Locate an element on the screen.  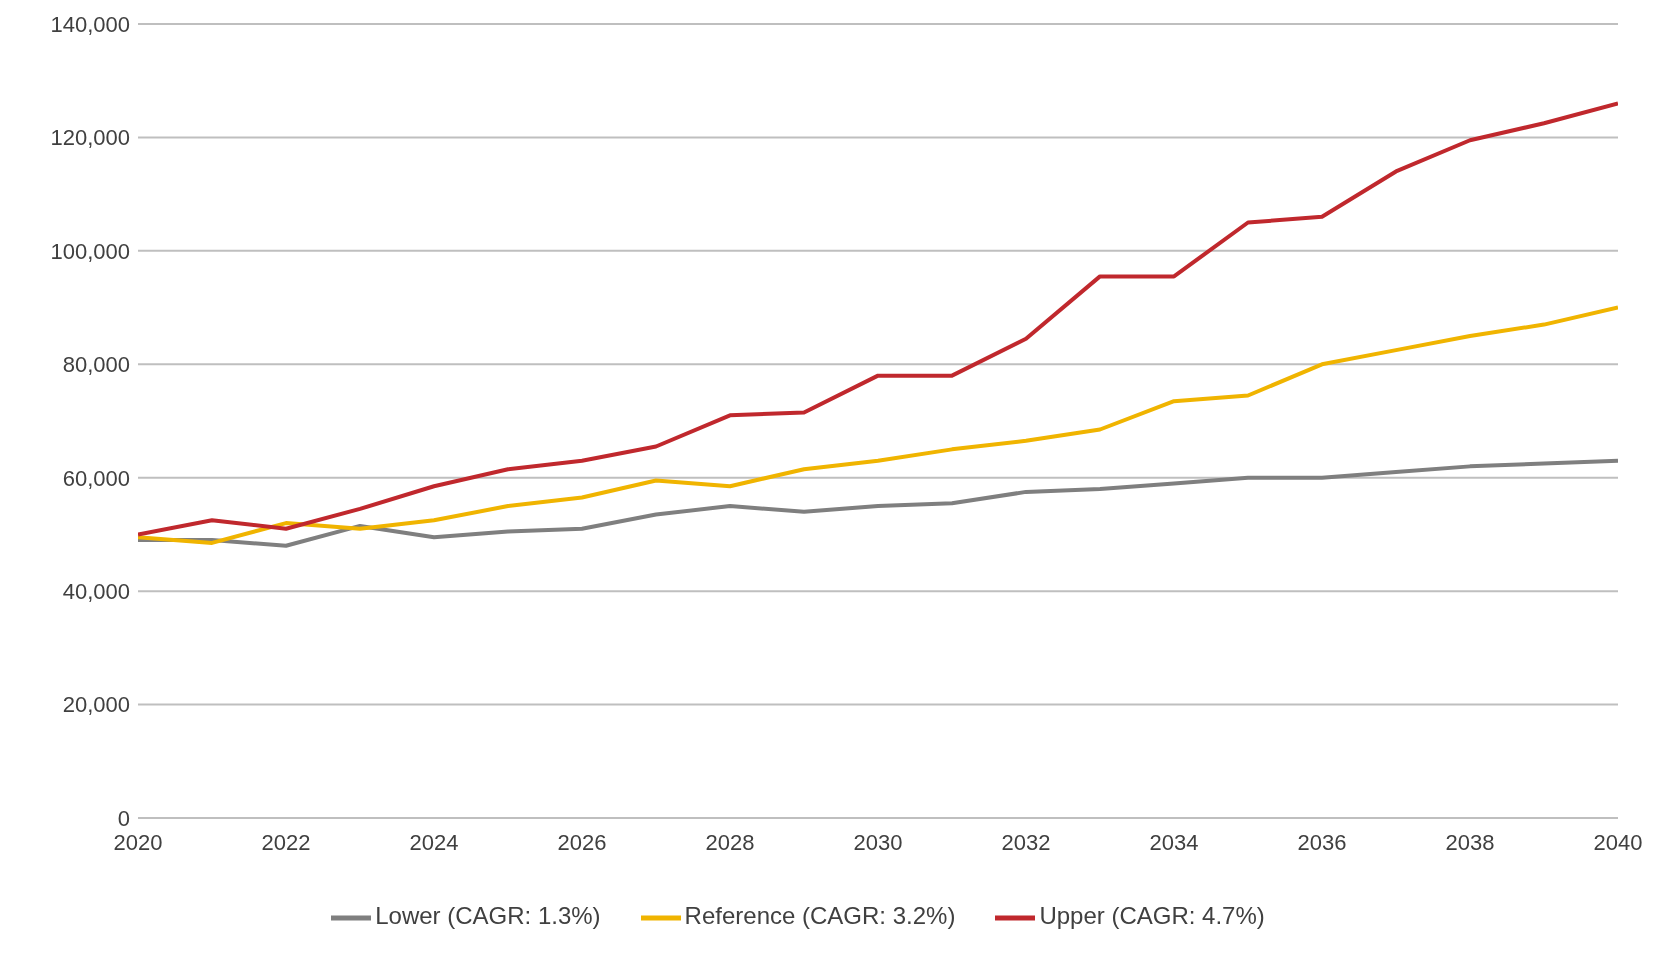
x-tick-label: 2038 is located at coordinates (1470, 842).